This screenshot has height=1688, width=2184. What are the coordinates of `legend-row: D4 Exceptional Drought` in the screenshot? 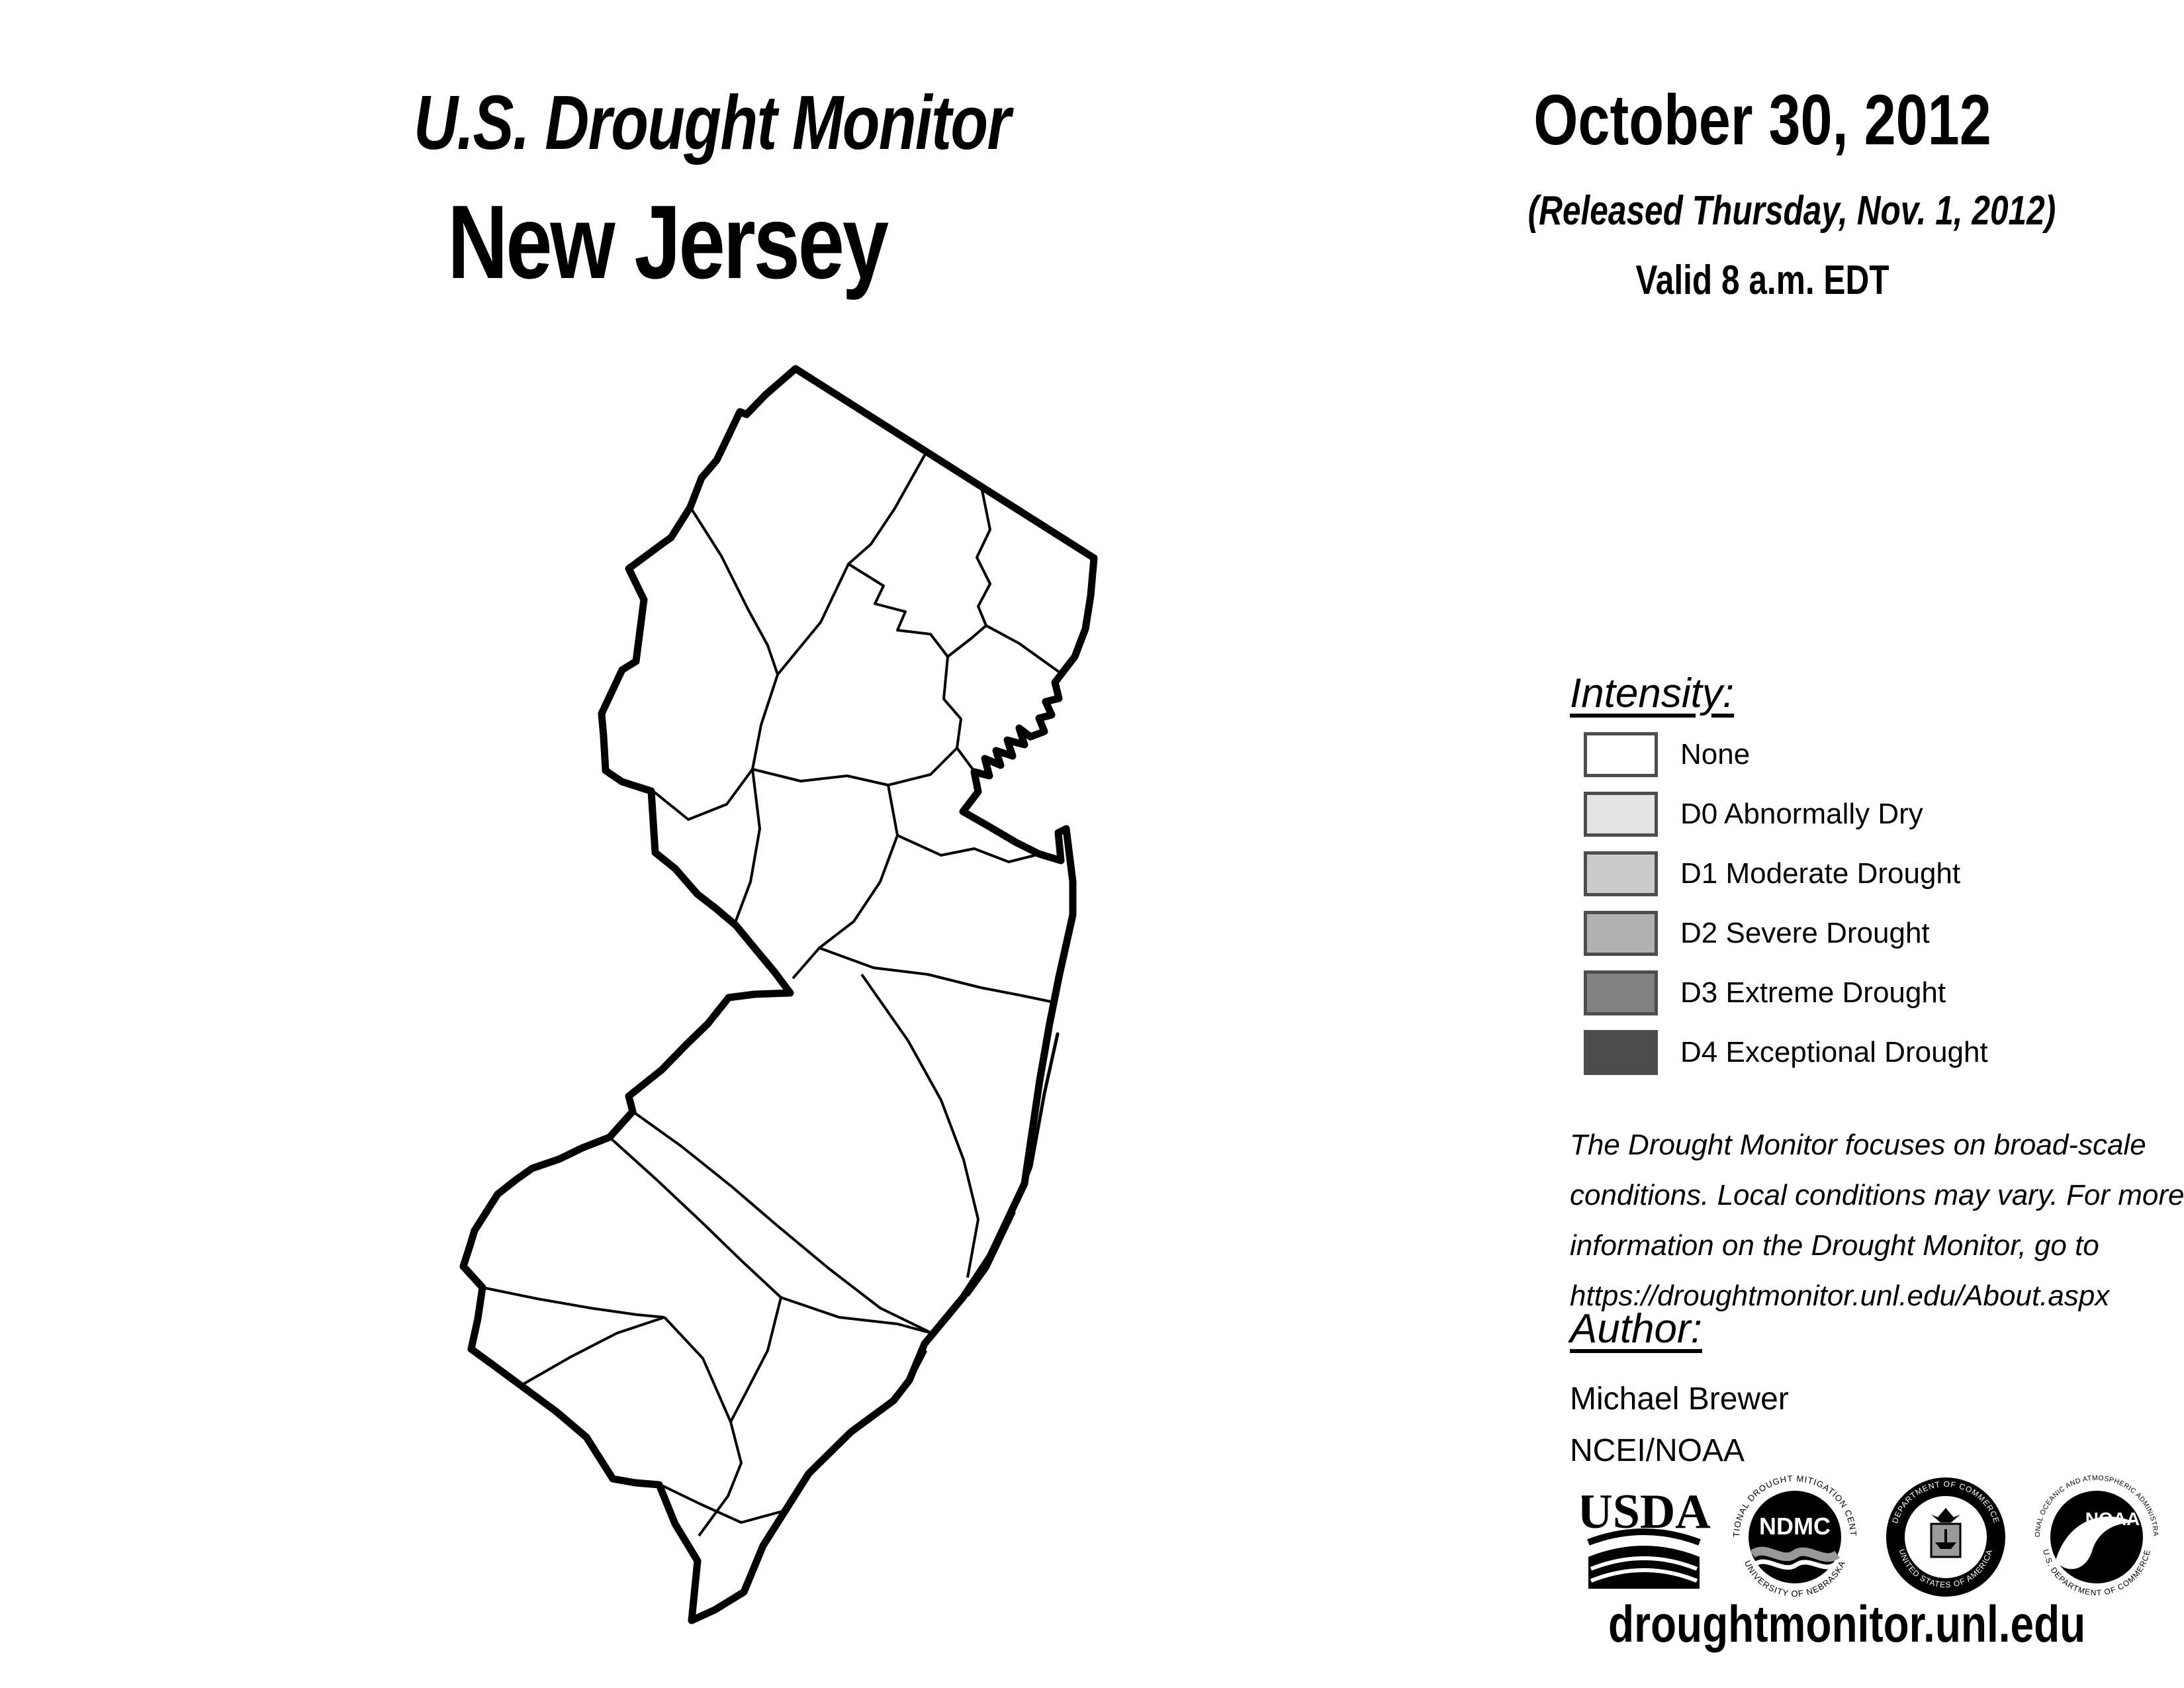 It's located at (1786, 1052).